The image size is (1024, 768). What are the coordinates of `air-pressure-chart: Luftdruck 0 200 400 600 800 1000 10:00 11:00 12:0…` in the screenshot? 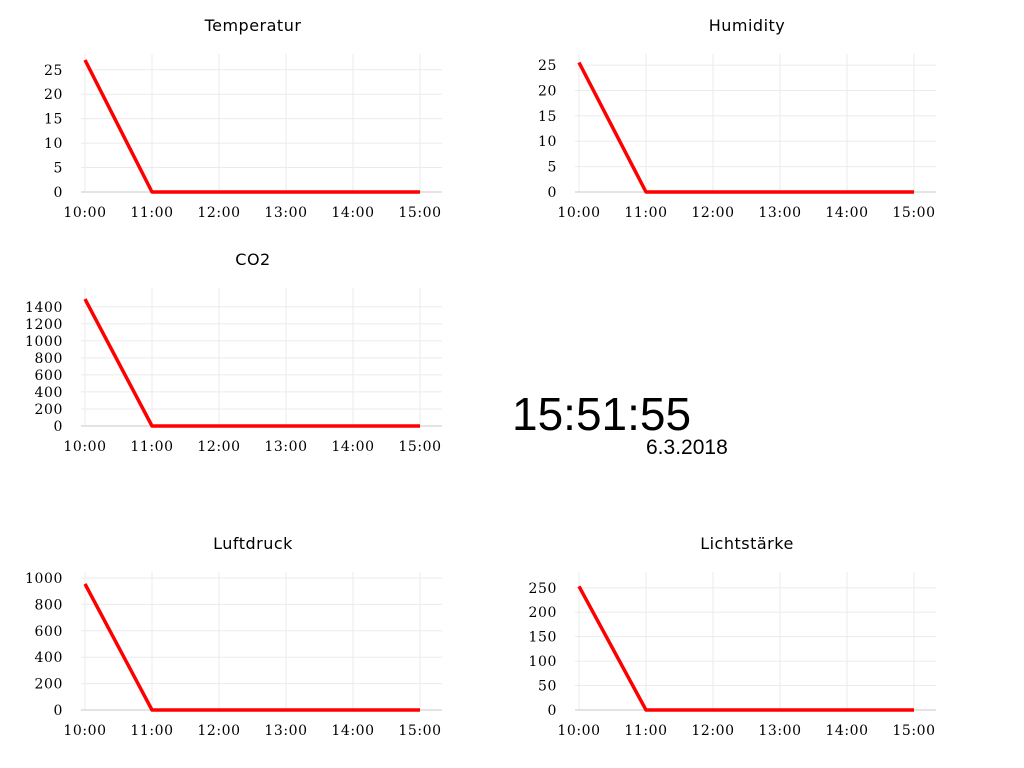 It's located at (250, 646).